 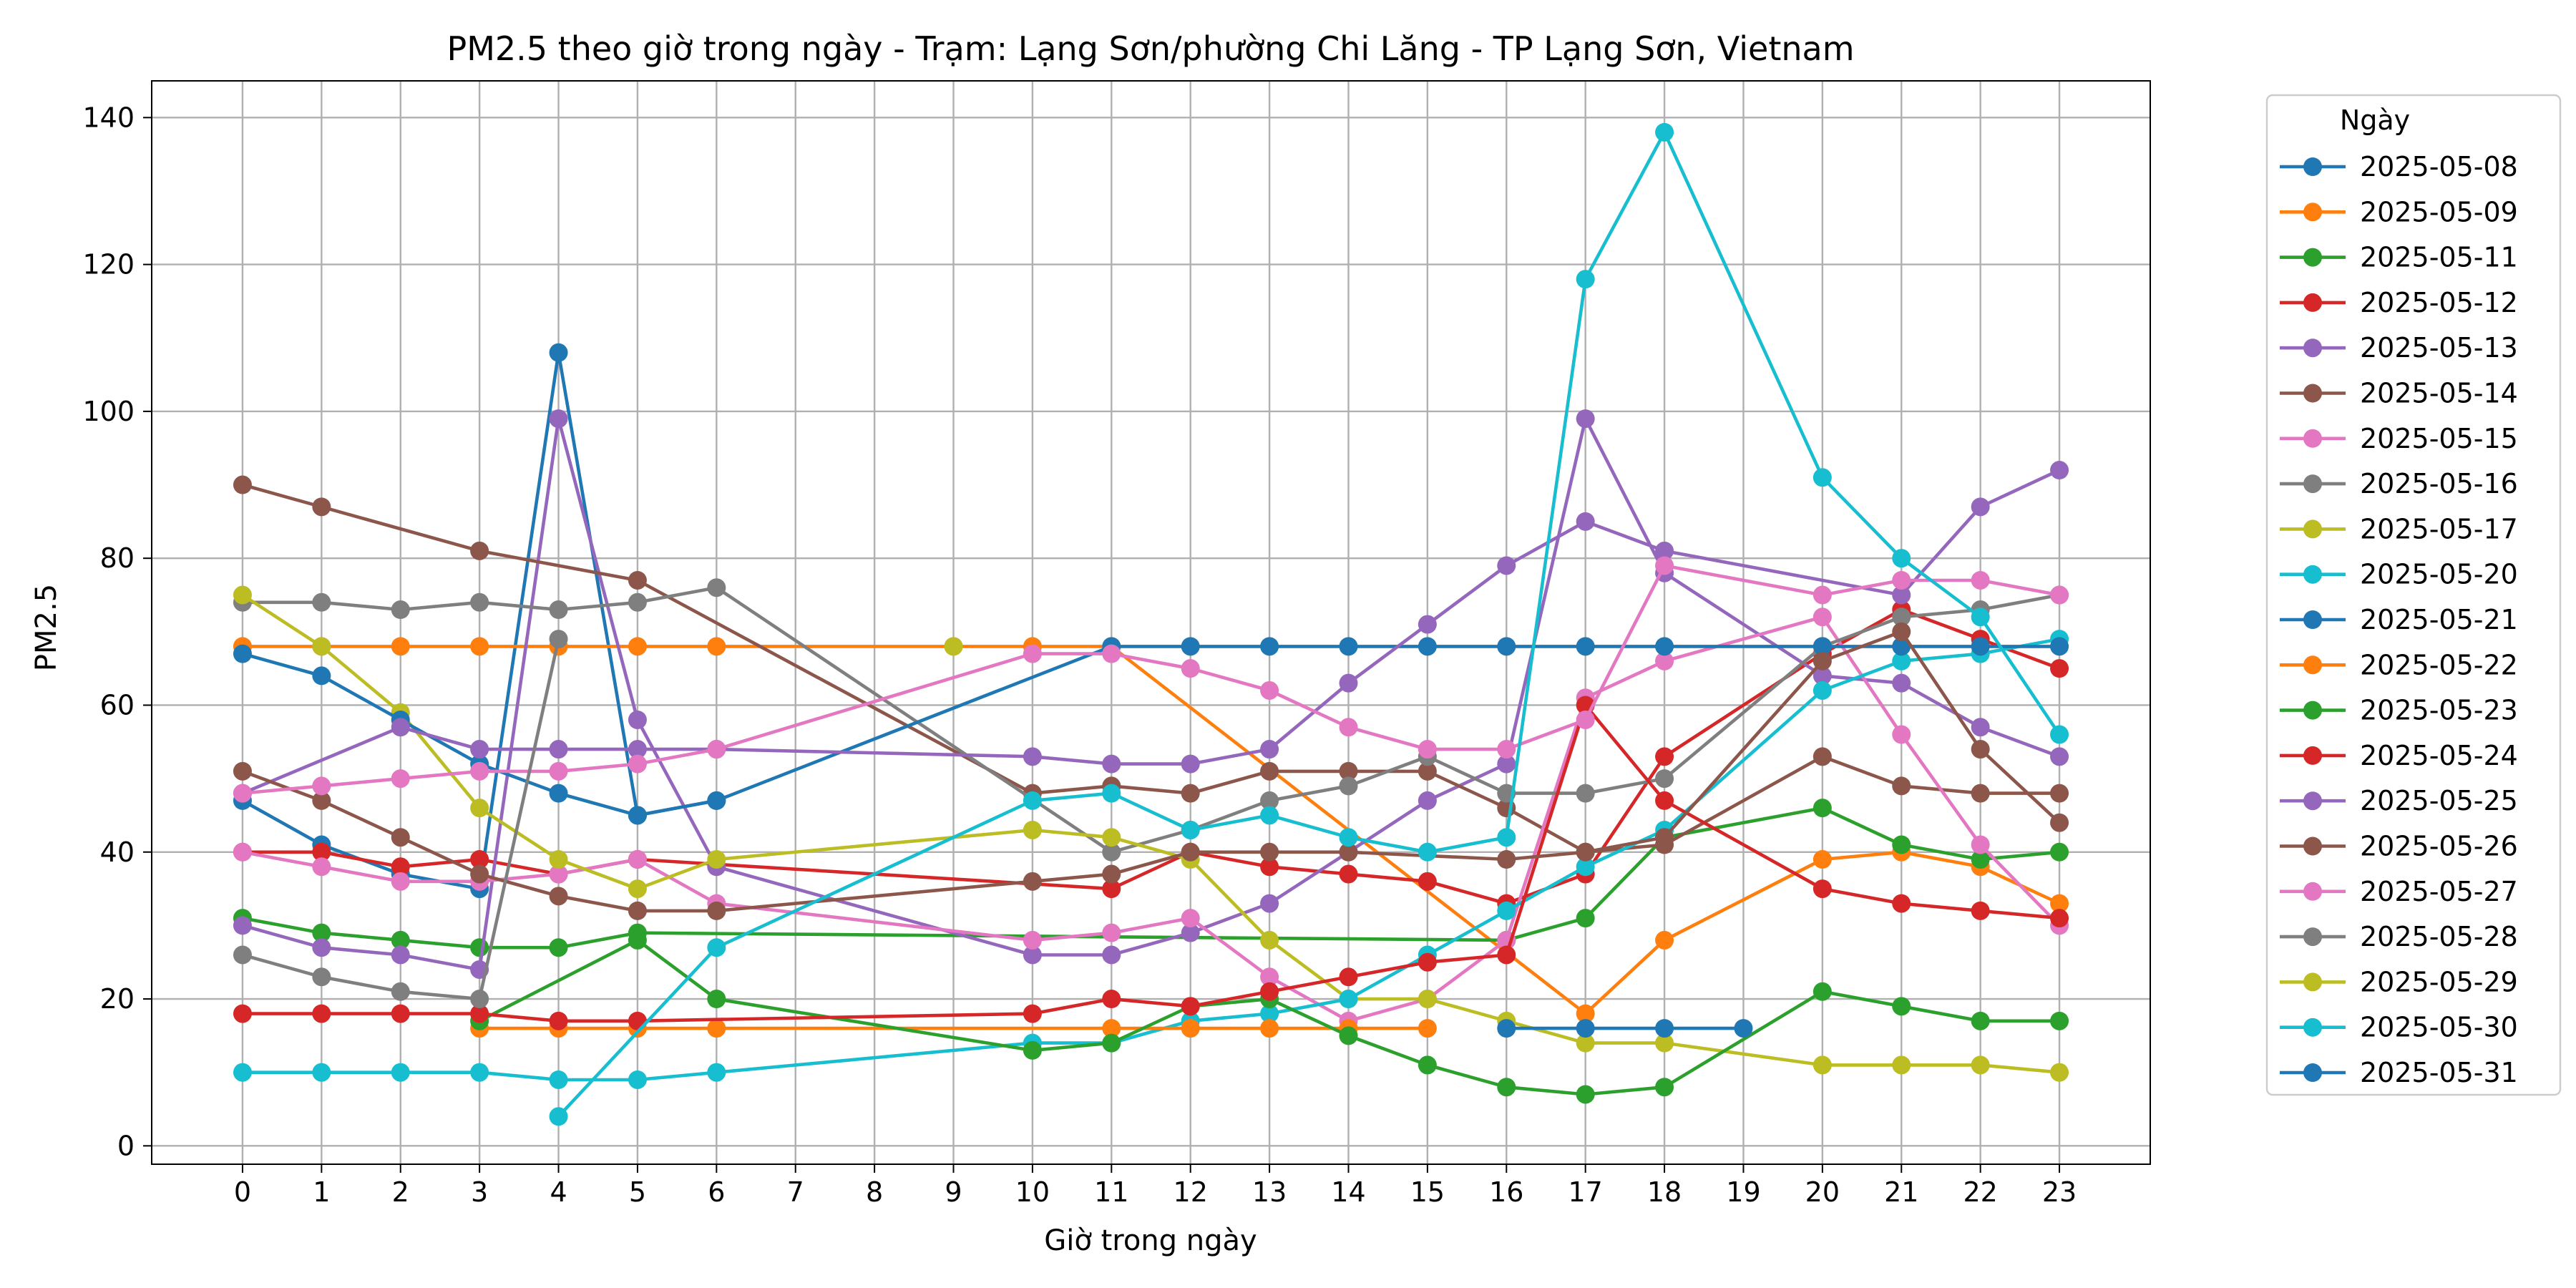 I want to click on legend-item: 2025-05-17, so click(x=2399, y=529).